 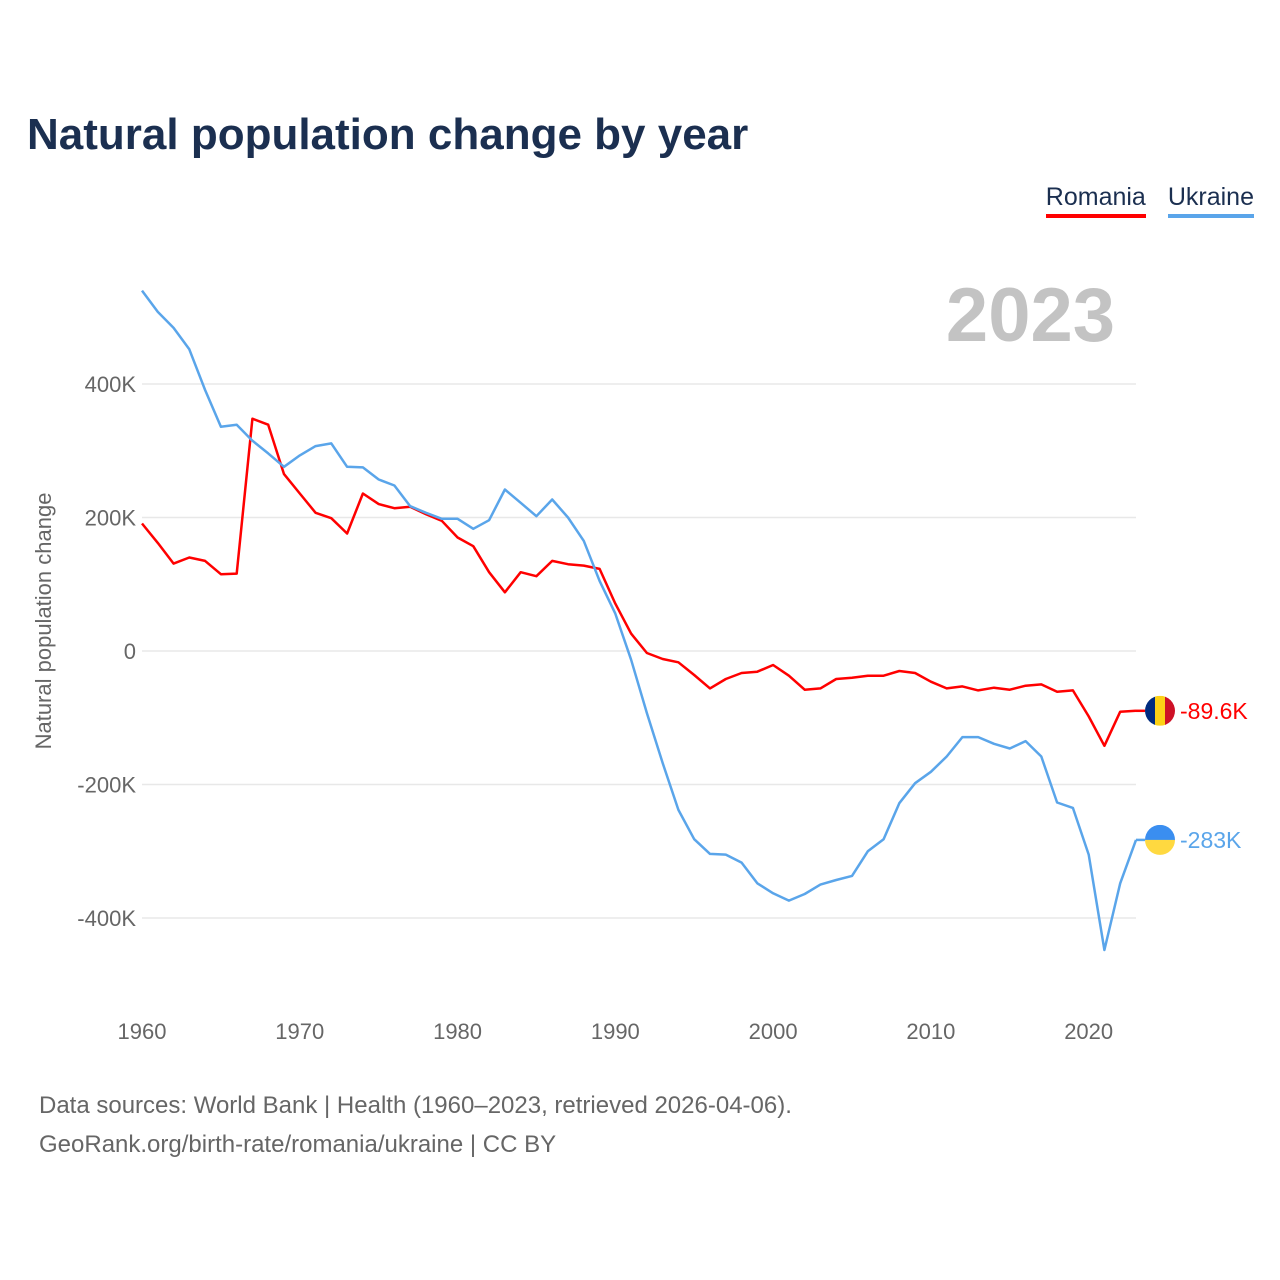 I want to click on chart-title: Natural population change by year, so click(x=388, y=134).